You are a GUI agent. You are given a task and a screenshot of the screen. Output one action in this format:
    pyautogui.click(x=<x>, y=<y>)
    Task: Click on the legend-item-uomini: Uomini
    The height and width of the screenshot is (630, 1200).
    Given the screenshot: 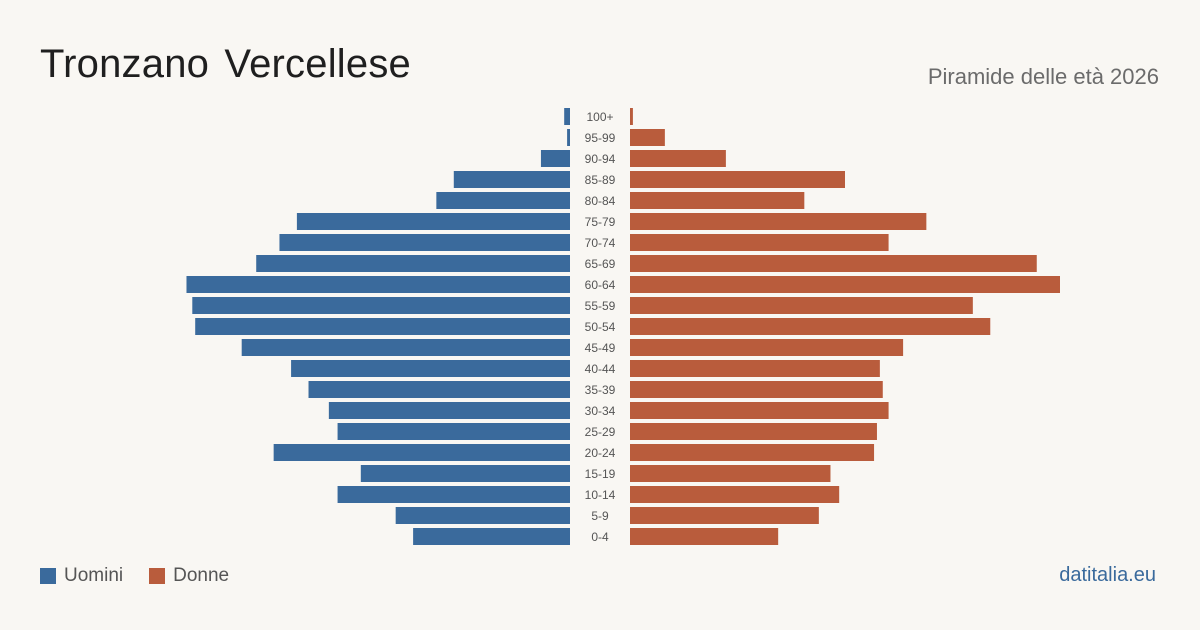 What is the action you would take?
    pyautogui.click(x=81, y=576)
    